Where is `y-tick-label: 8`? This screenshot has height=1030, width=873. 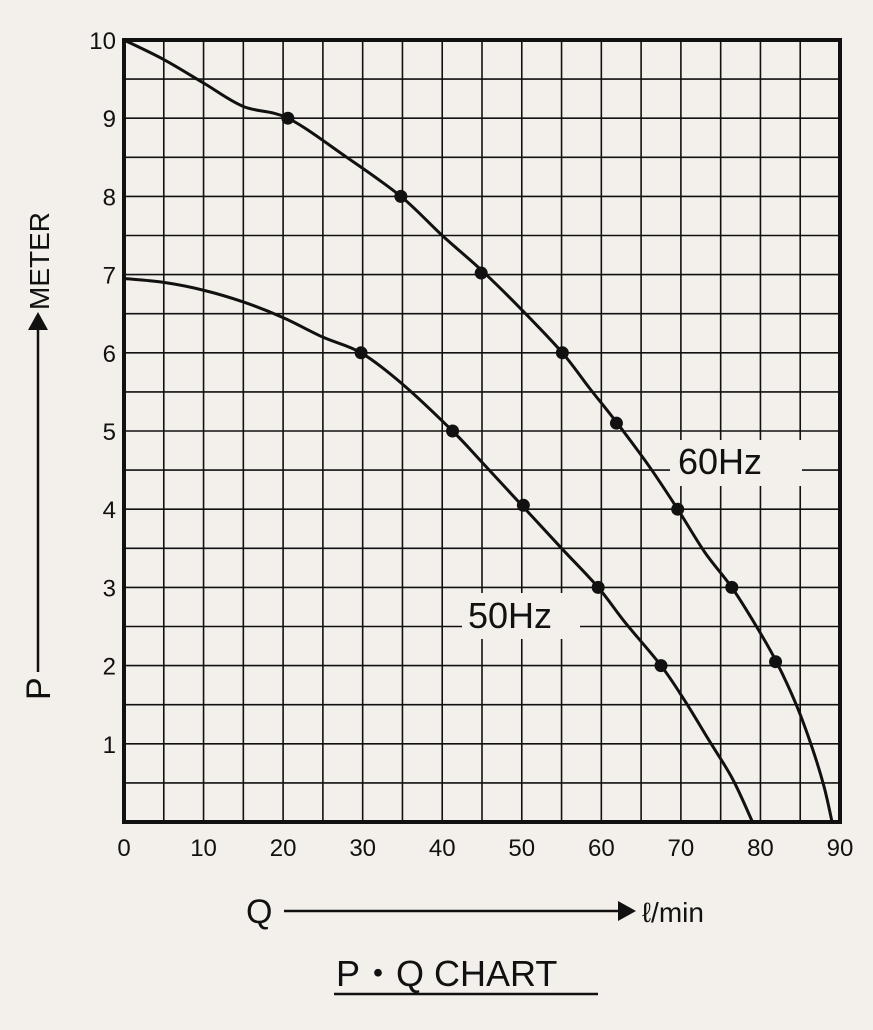
y-tick-label: 8 is located at coordinates (109, 197).